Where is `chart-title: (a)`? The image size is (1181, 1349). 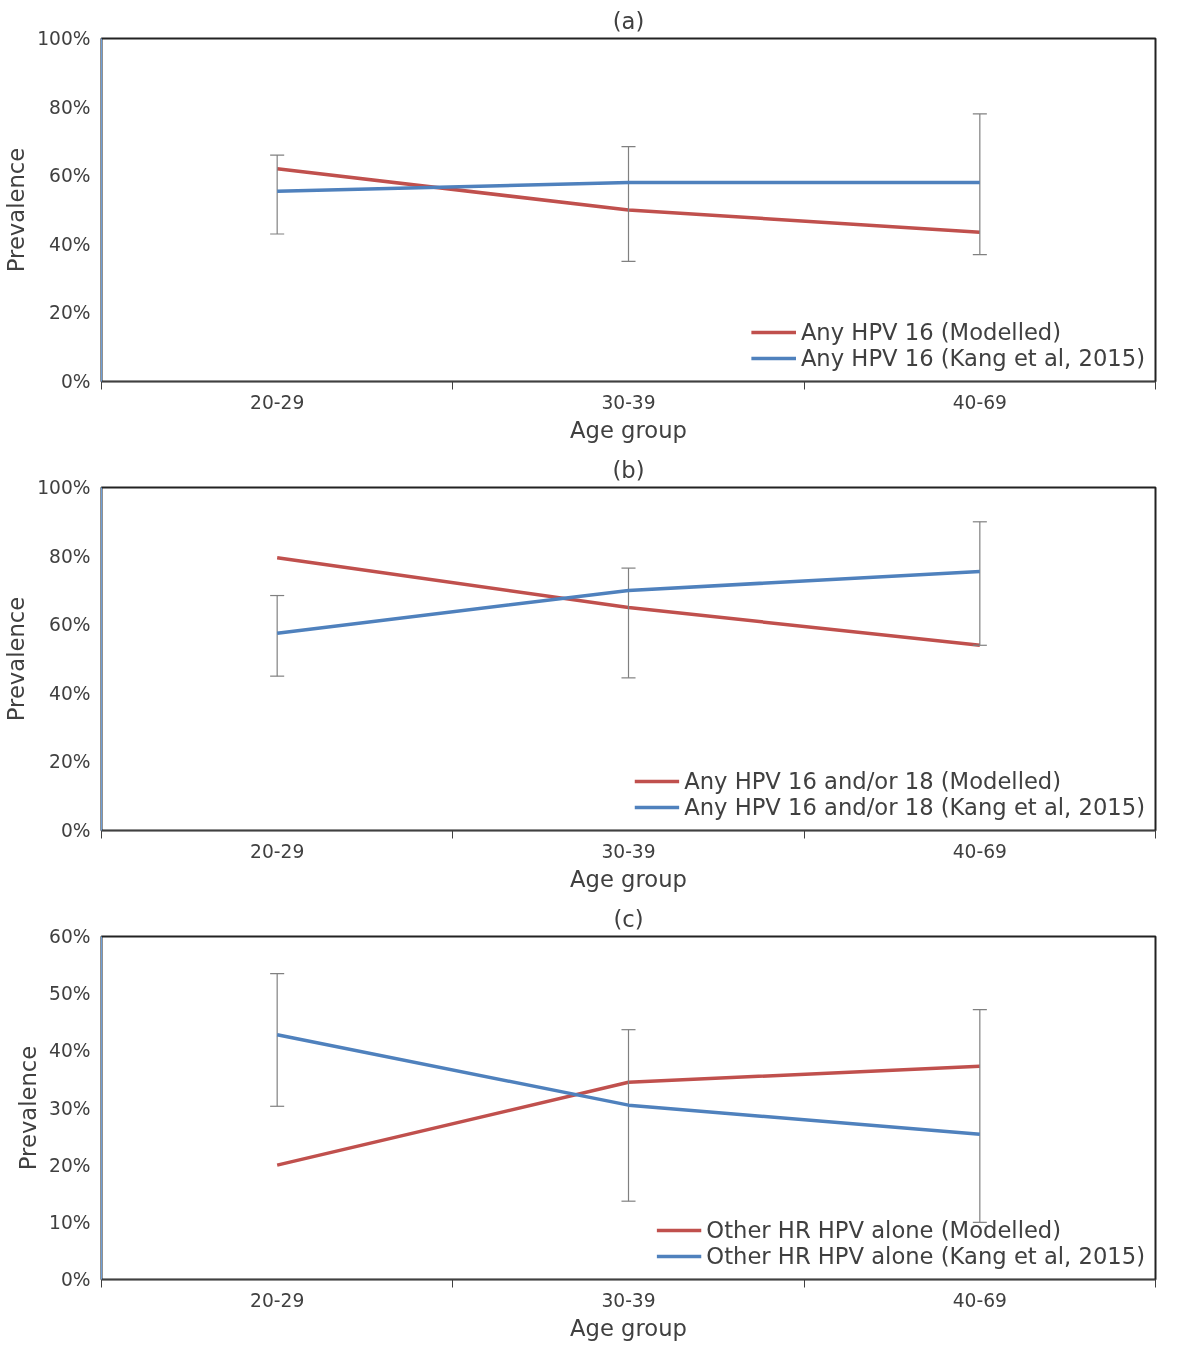 chart-title: (a) is located at coordinates (628, 20).